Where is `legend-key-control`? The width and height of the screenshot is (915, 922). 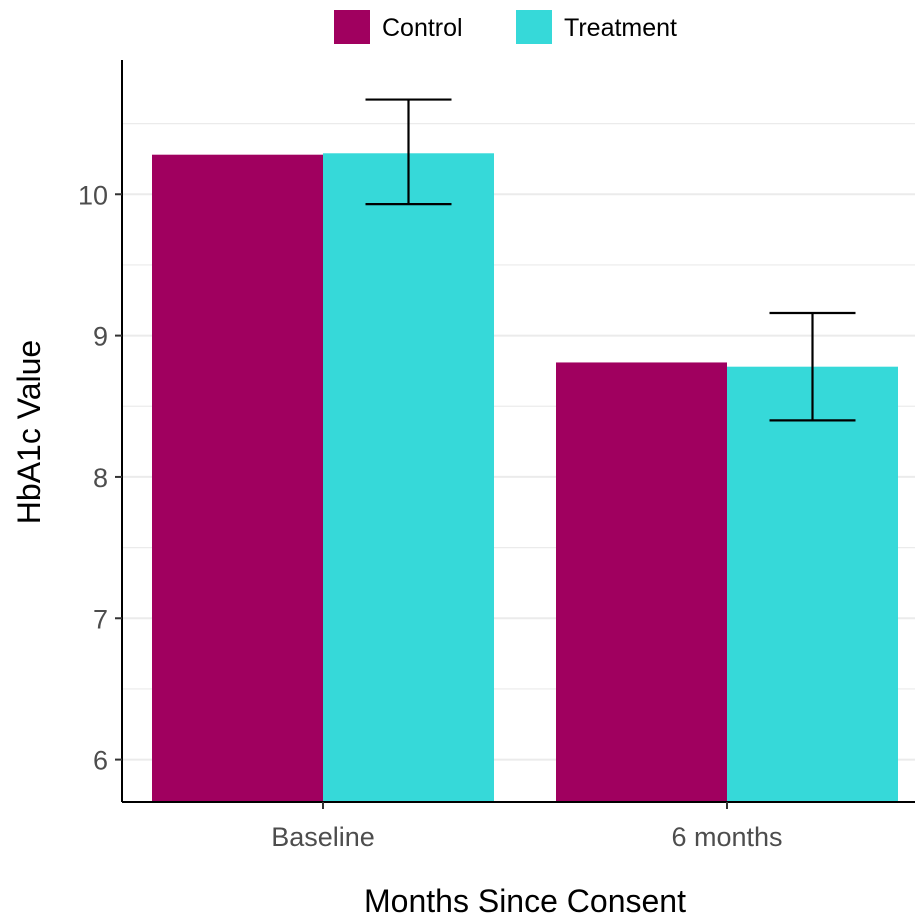
legend-key-control is located at coordinates (352, 27).